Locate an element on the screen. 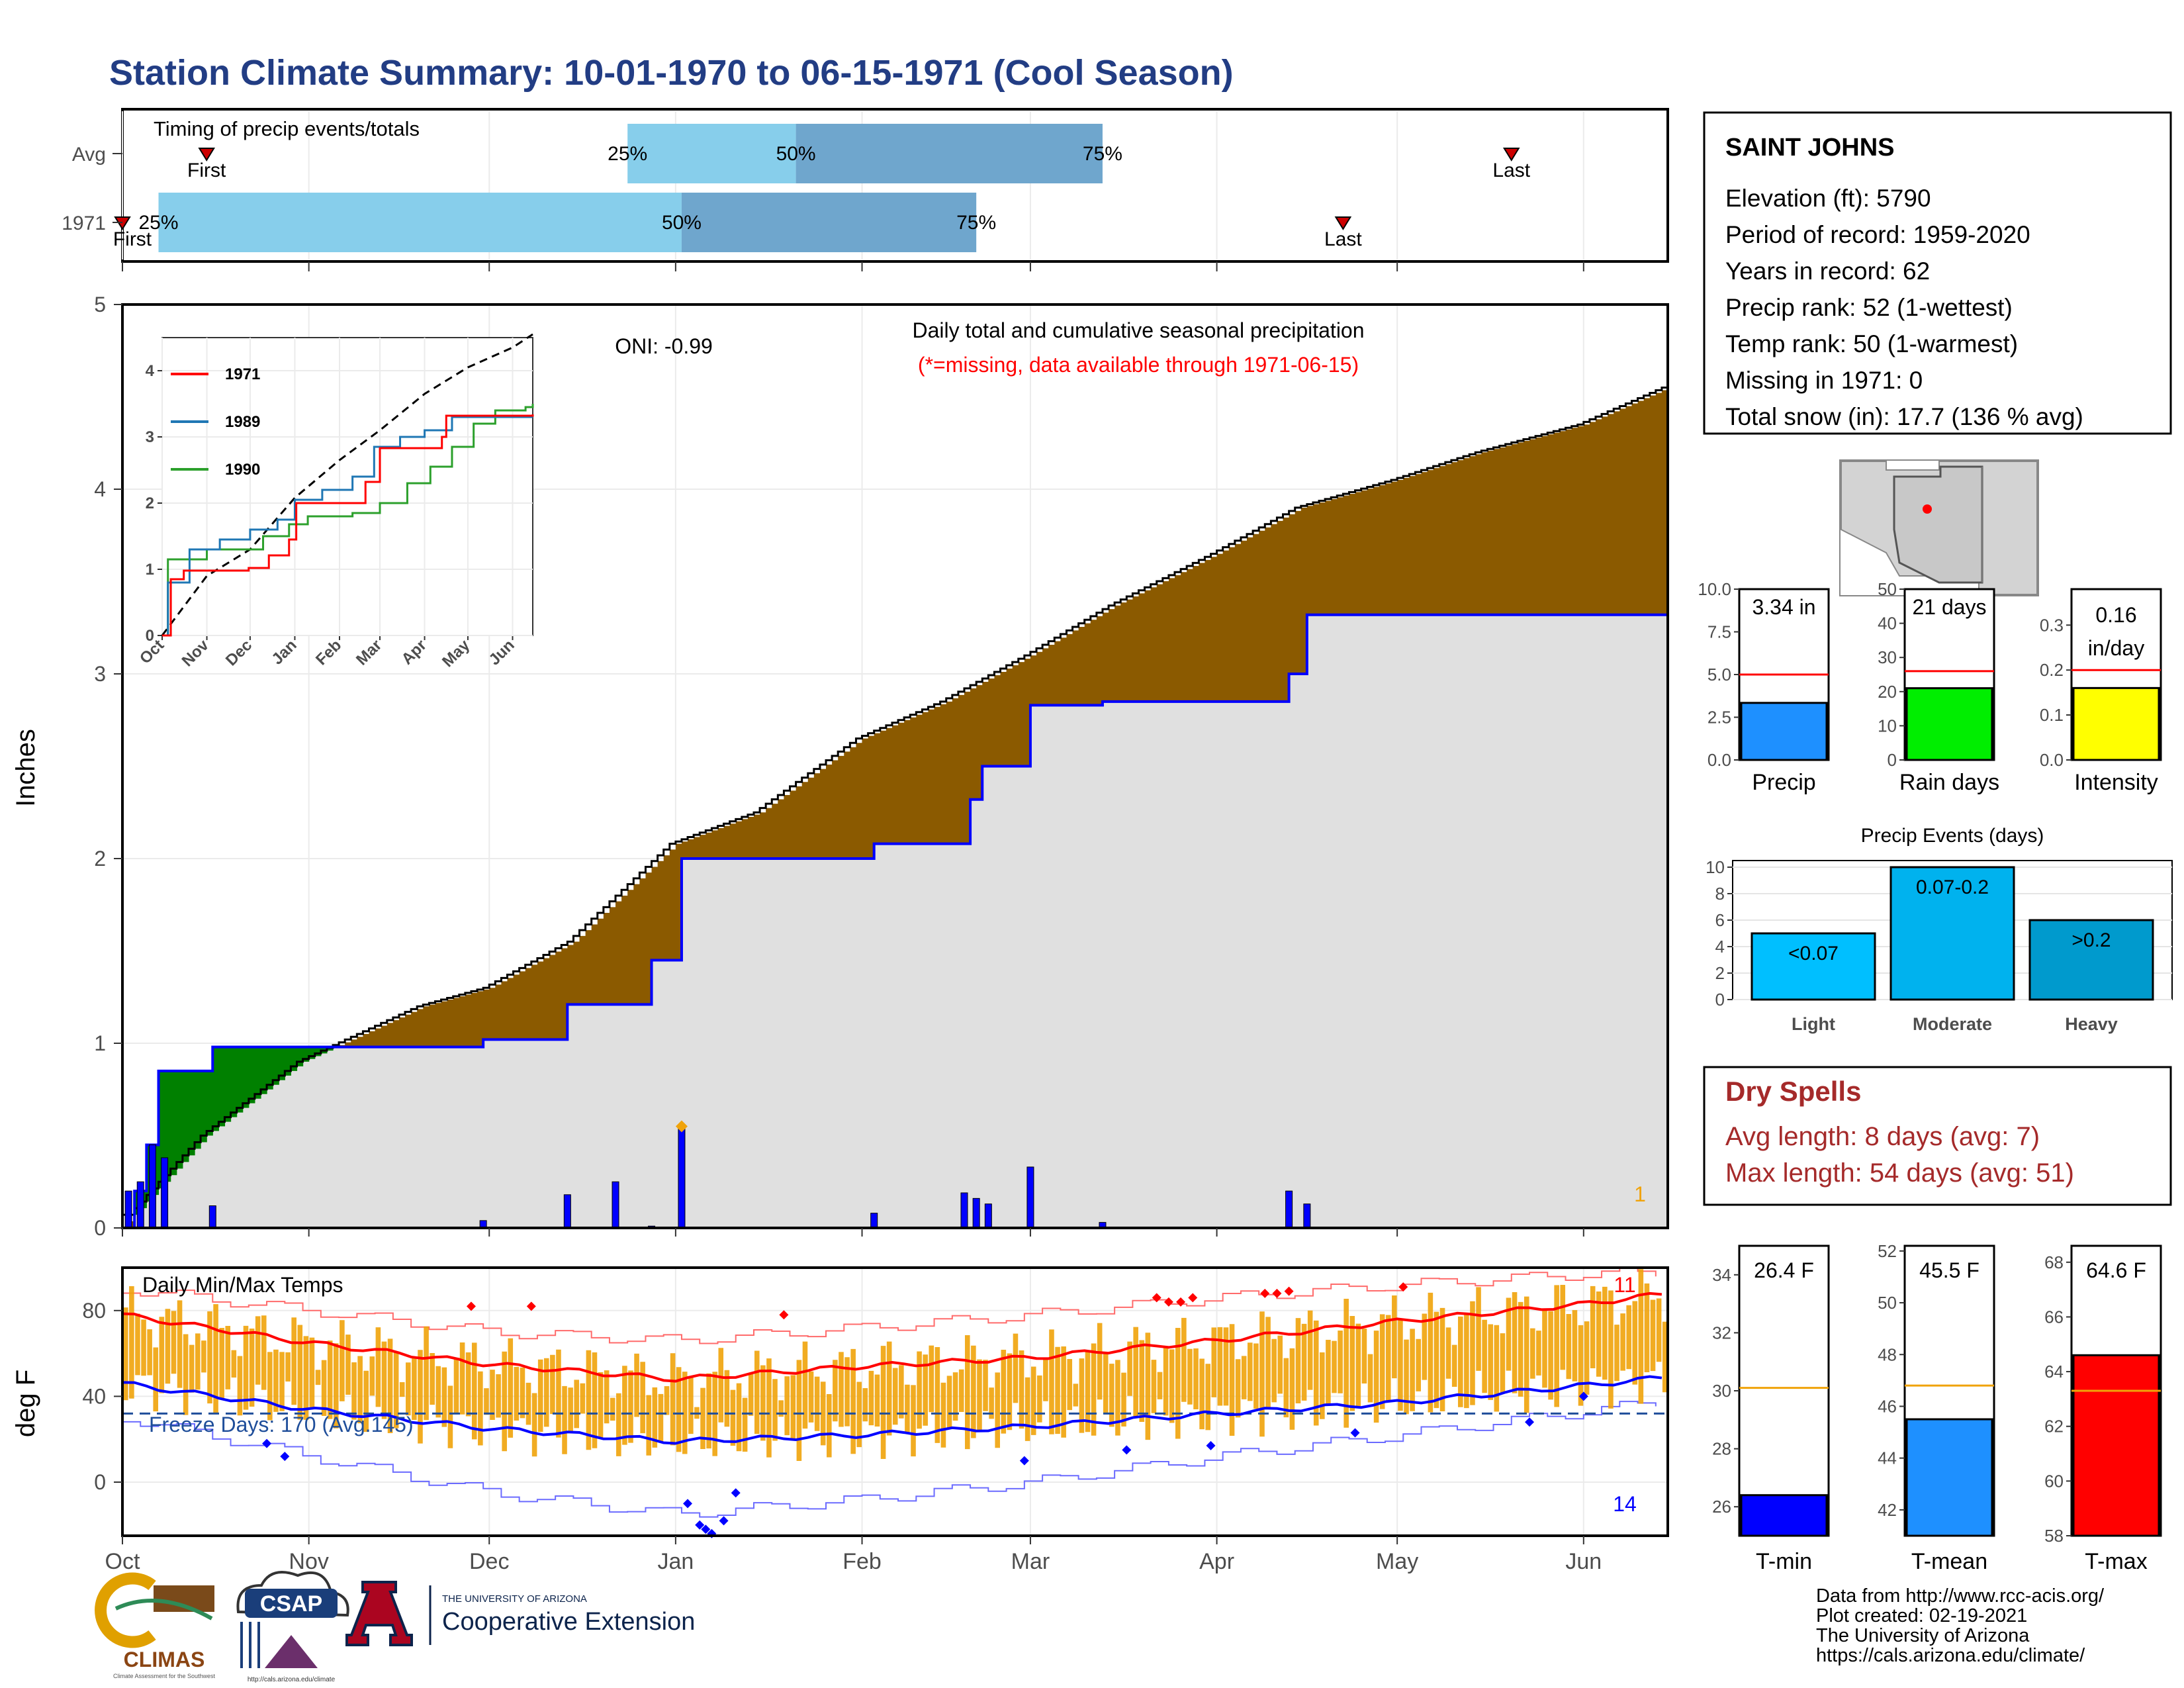 This screenshot has height=1688, width=2184. events-y-tick-label: 6 is located at coordinates (1720, 920).